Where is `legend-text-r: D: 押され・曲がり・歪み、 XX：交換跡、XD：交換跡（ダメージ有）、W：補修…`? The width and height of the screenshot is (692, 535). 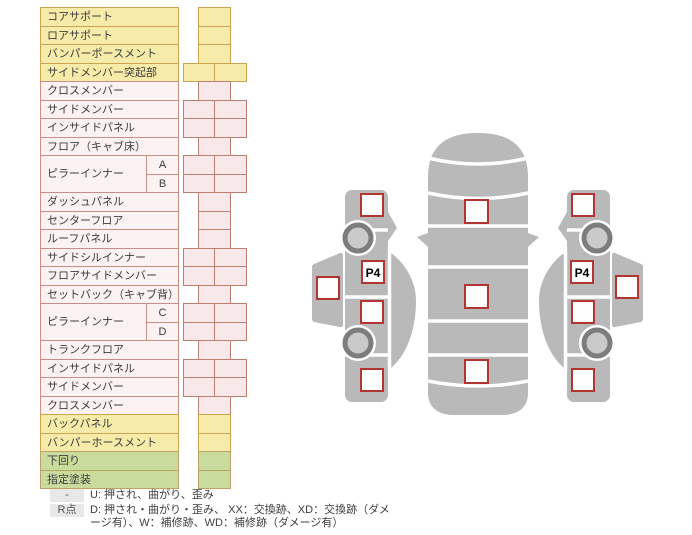
legend-text-r: D: 押され・曲がり・歪み、 XX：交換跡、XD：交換跡（ダメージ有）、W：補修… is located at coordinates (240, 516).